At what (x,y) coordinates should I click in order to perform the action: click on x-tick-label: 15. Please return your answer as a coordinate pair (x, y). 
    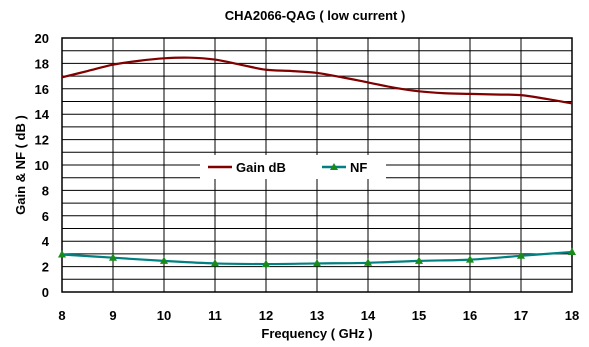
    Looking at the image, I should click on (419, 315).